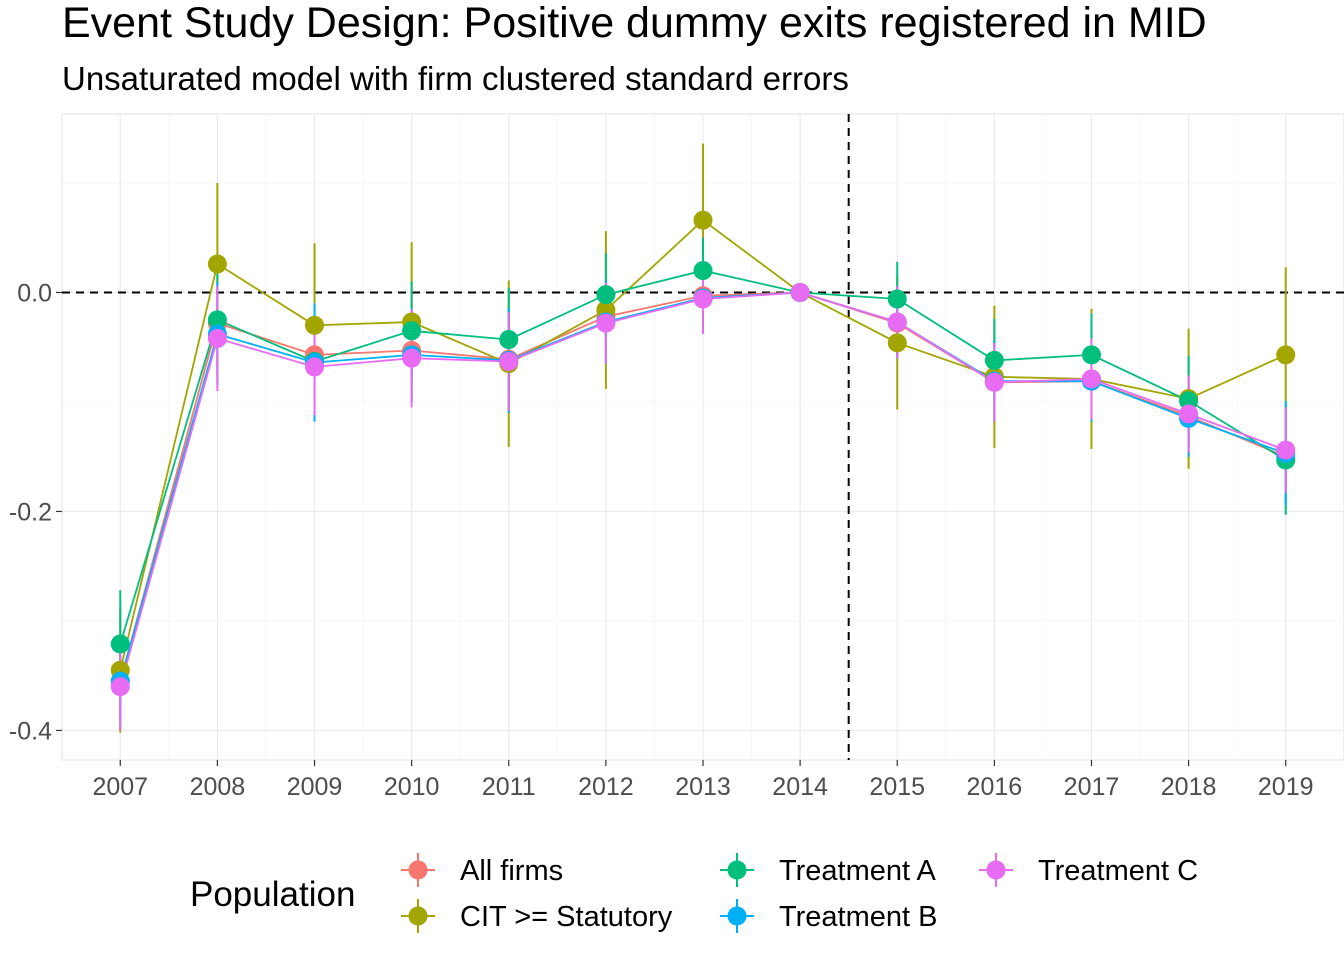  Describe the element at coordinates (1092, 787) in the screenshot. I see `x-tick-label: 2017` at that location.